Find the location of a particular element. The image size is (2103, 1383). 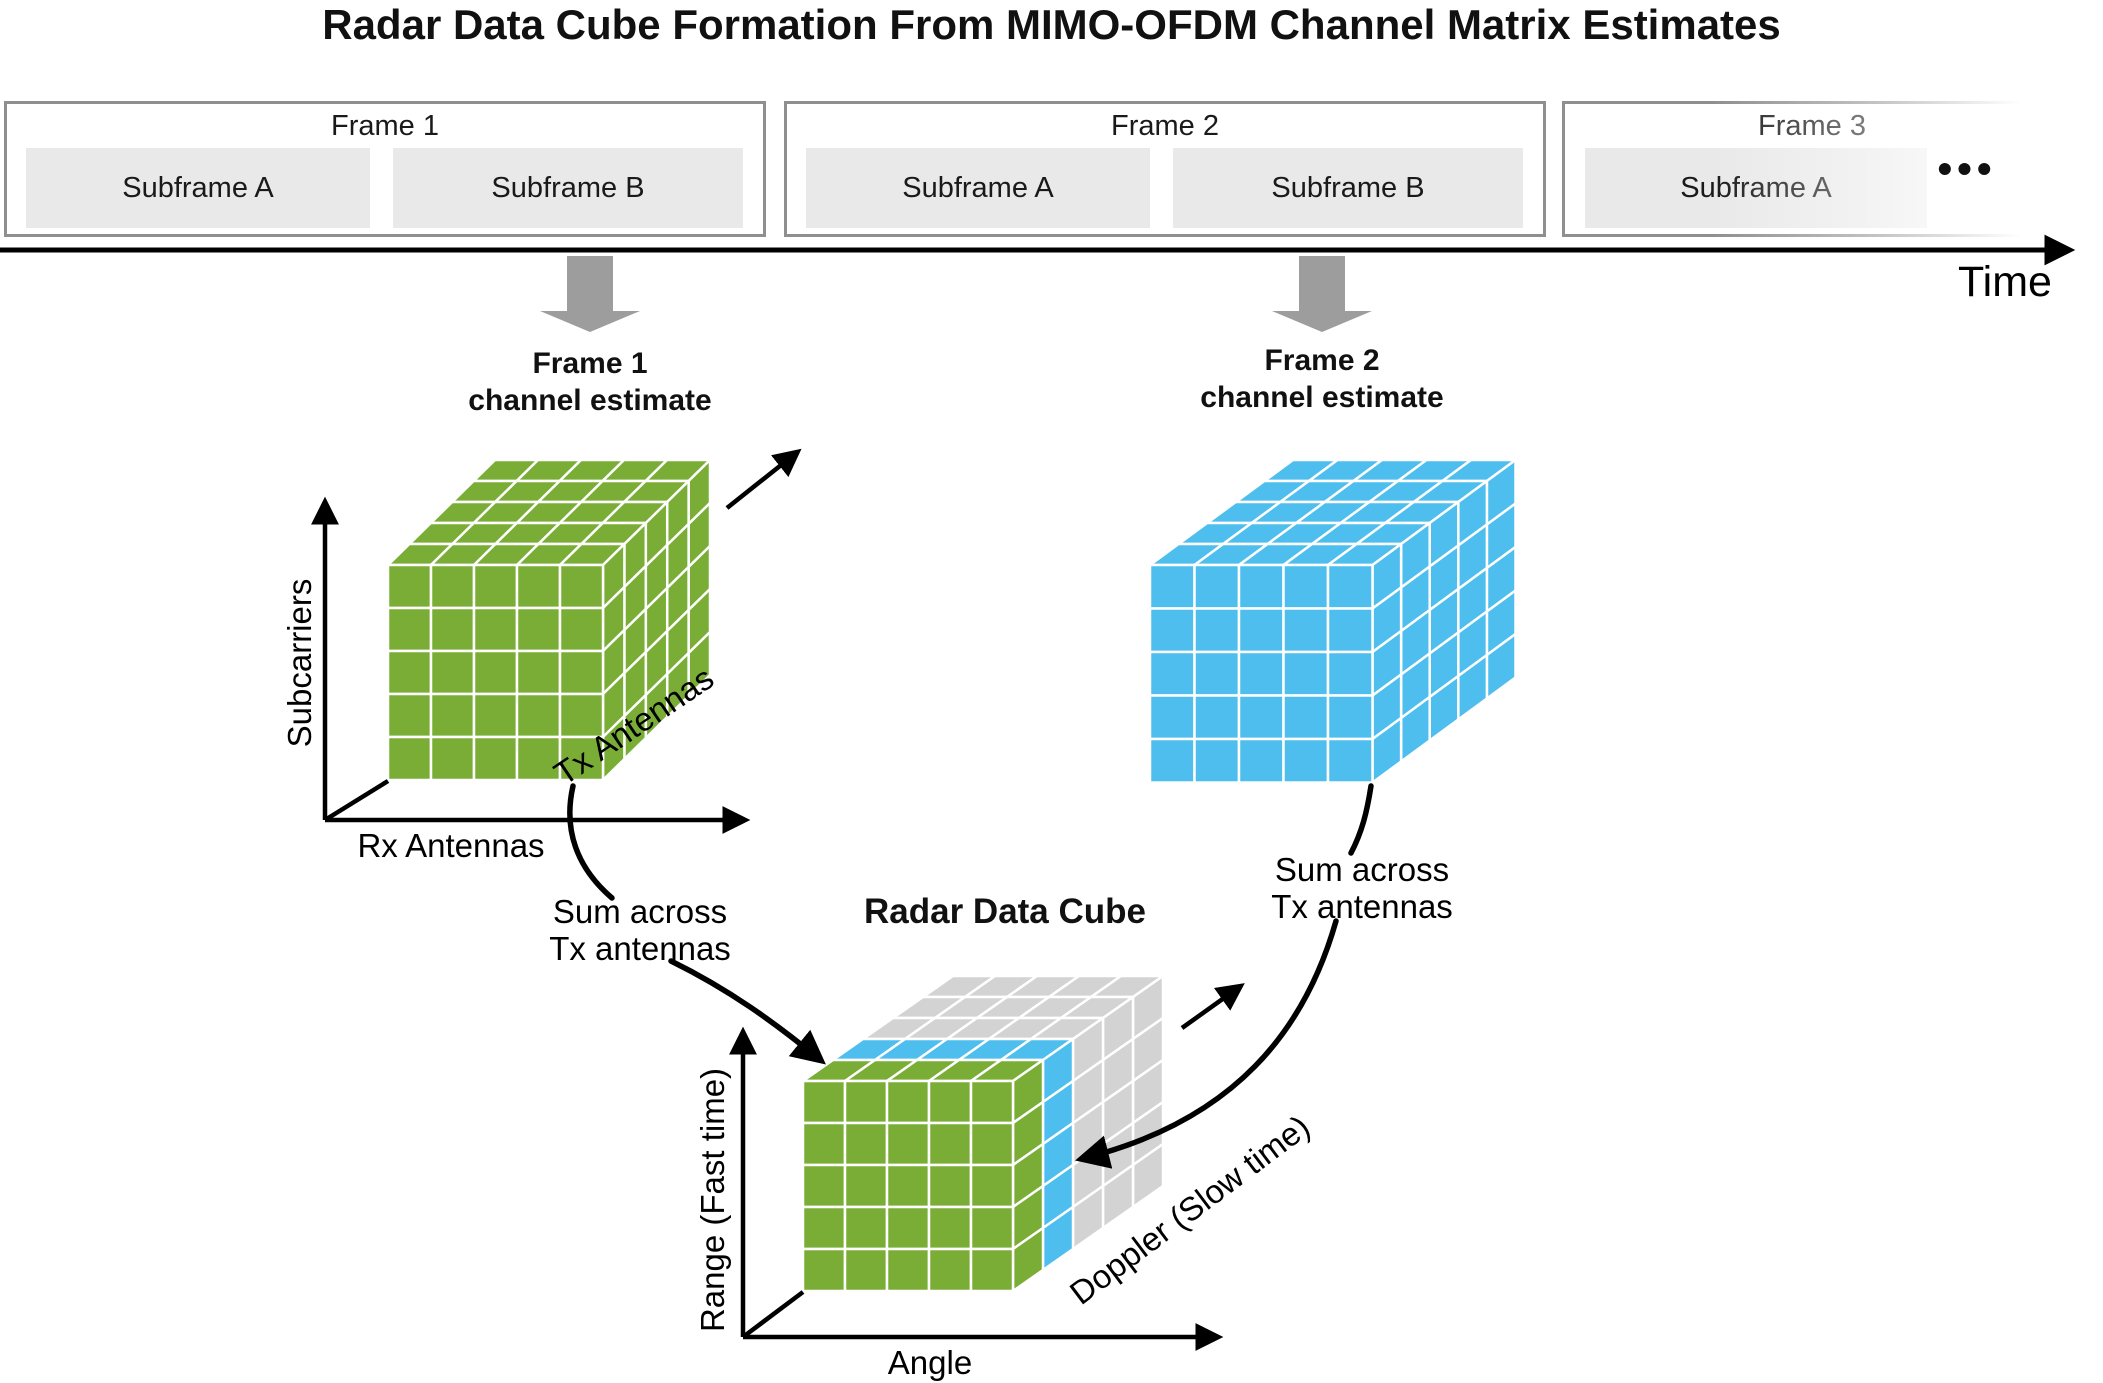

frame-1-down-arrow-icon is located at coordinates (590, 294).